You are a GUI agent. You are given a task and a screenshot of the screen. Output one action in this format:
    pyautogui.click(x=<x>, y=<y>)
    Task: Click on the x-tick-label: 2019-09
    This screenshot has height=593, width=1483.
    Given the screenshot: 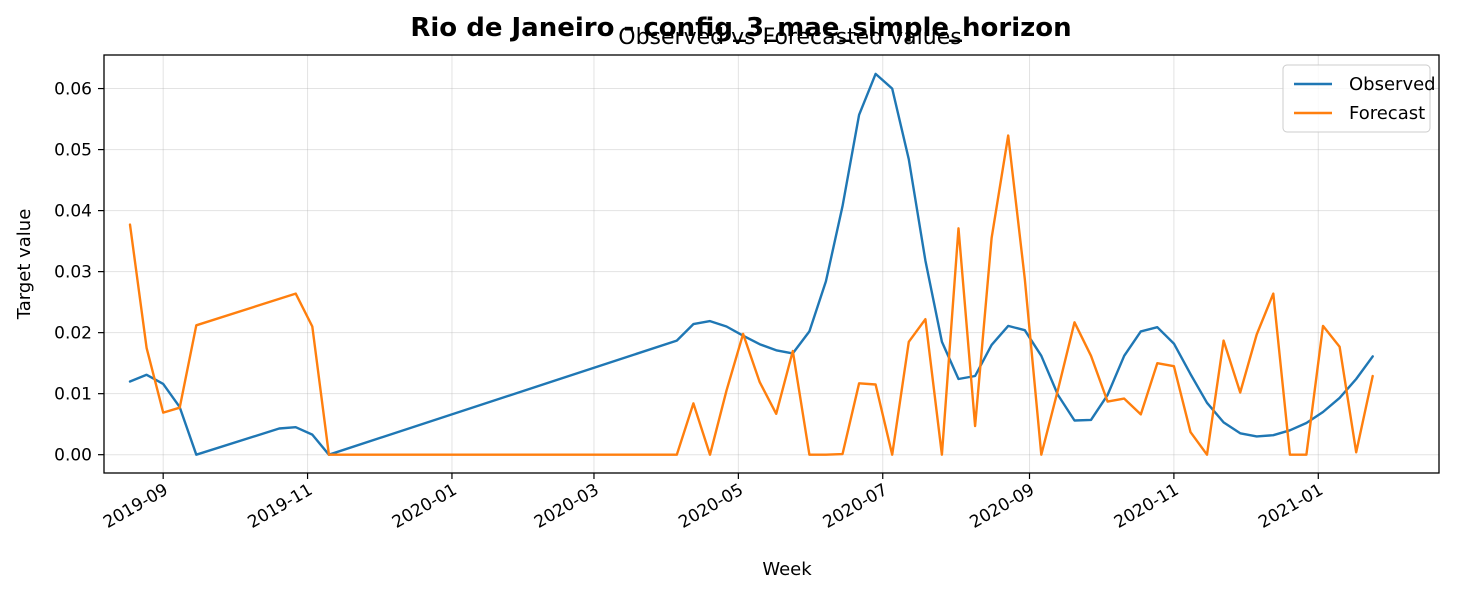 What is the action you would take?
    pyautogui.click(x=136, y=506)
    